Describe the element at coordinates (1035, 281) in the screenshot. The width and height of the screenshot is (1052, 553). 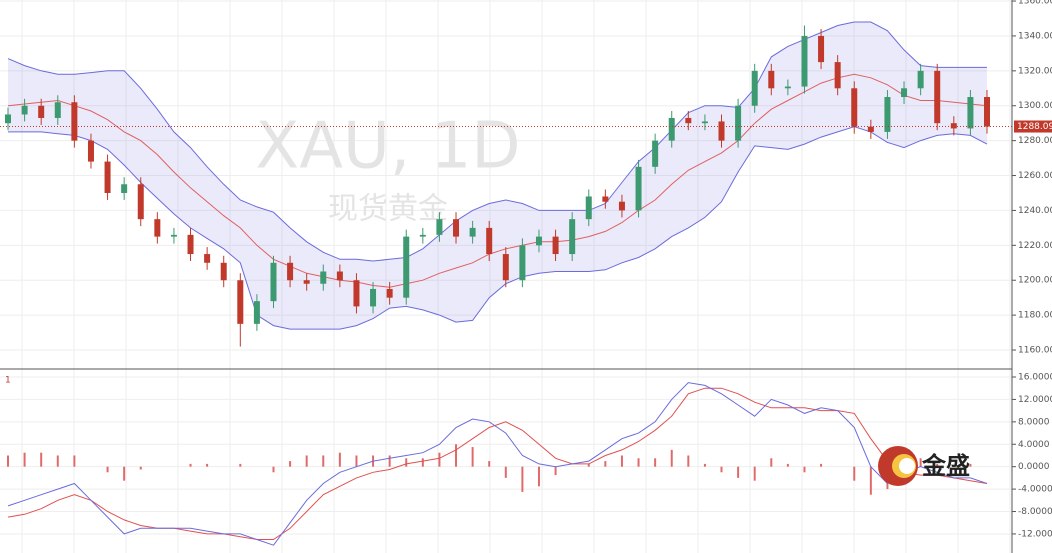
I see `y-tick-label: 1200.00` at that location.